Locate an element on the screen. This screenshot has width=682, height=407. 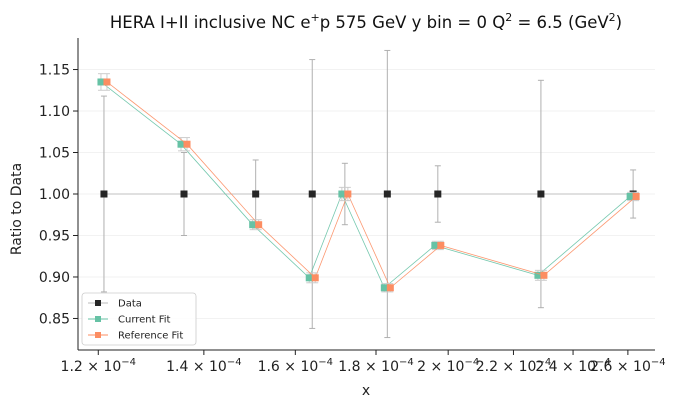
y-ticks: 0.85 0.90 0.95 1.00 1.05 1.10 1.15 is located at coordinates (58, 195).